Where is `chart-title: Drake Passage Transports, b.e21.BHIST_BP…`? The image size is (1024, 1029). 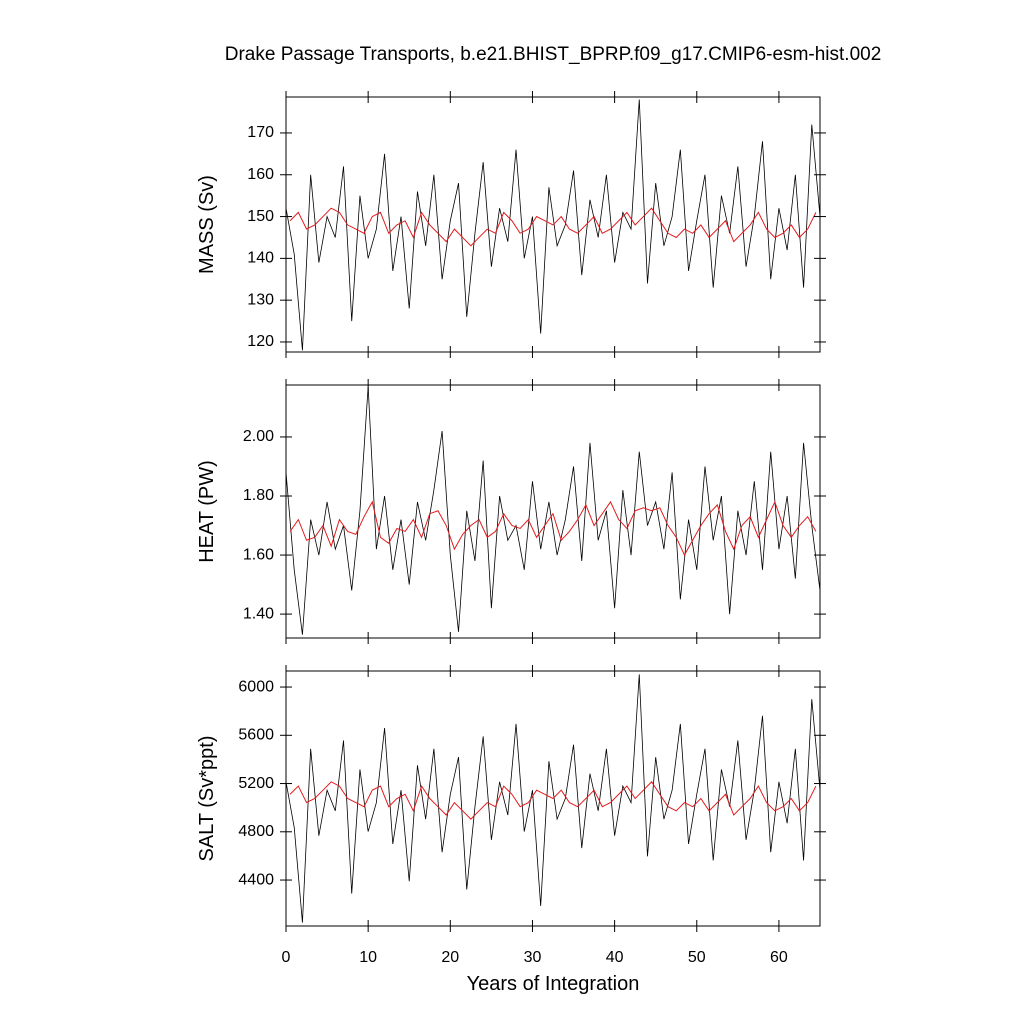 chart-title: Drake Passage Transports, b.e21.BHIST_BP… is located at coordinates (553, 54).